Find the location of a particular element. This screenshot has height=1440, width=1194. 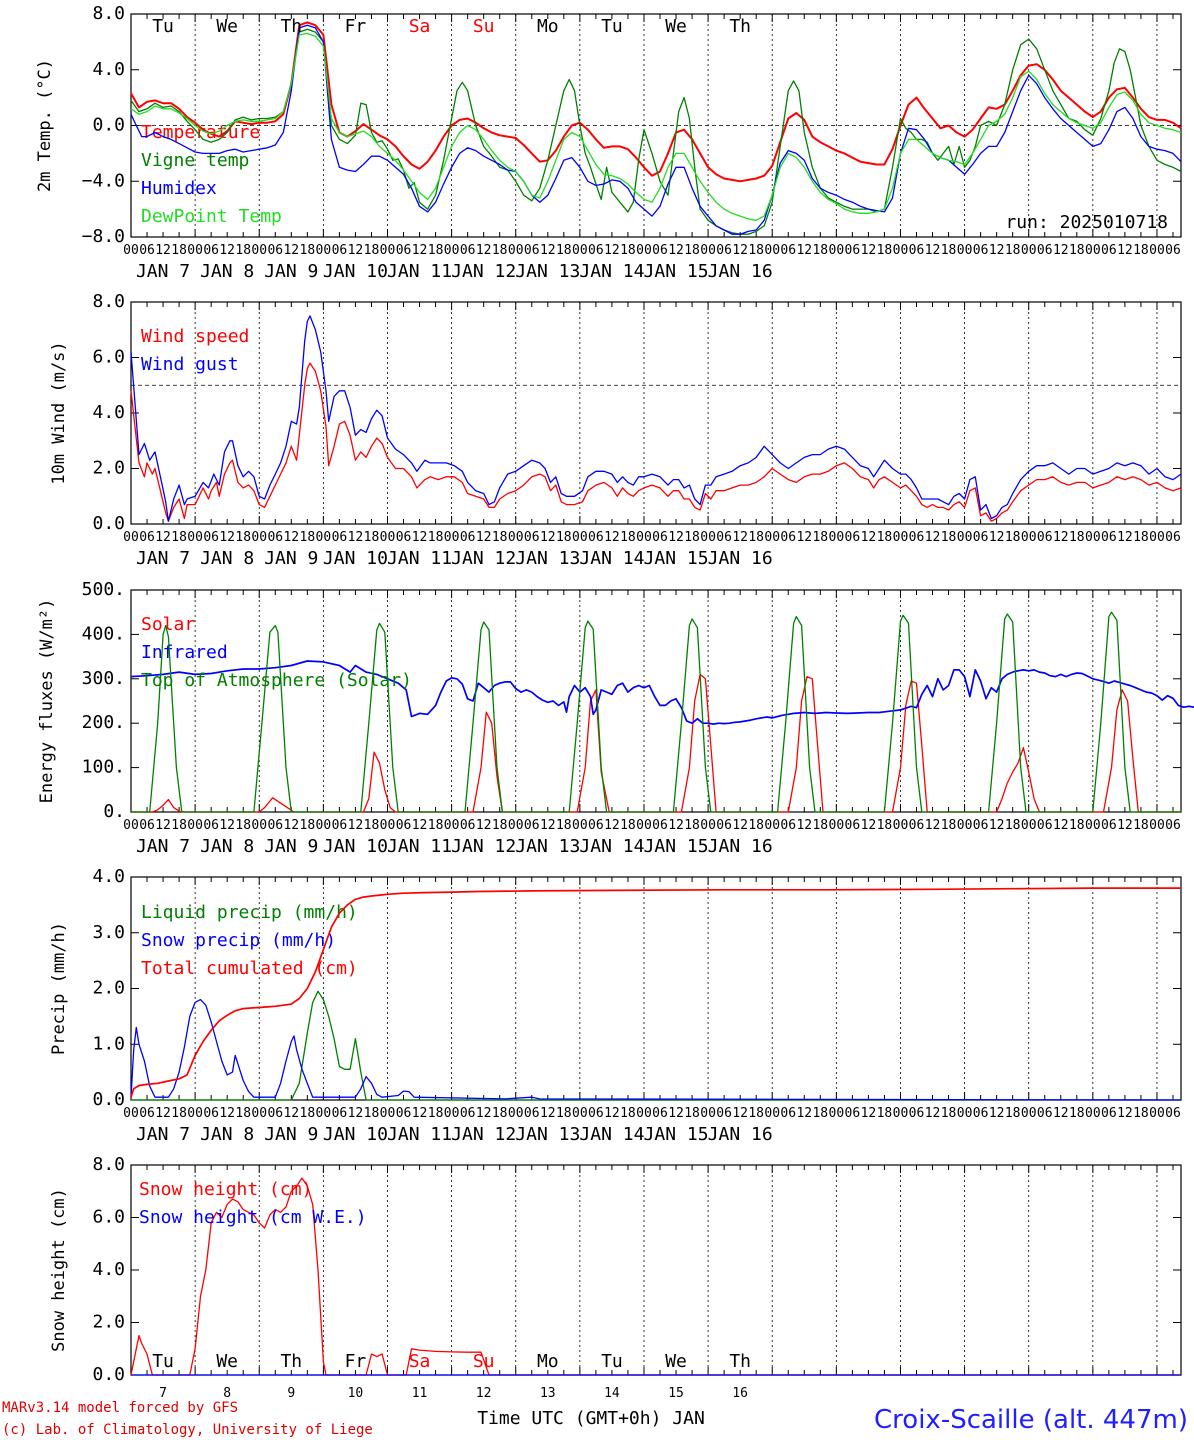

date-label: JAN 7 is located at coordinates (163, 558).